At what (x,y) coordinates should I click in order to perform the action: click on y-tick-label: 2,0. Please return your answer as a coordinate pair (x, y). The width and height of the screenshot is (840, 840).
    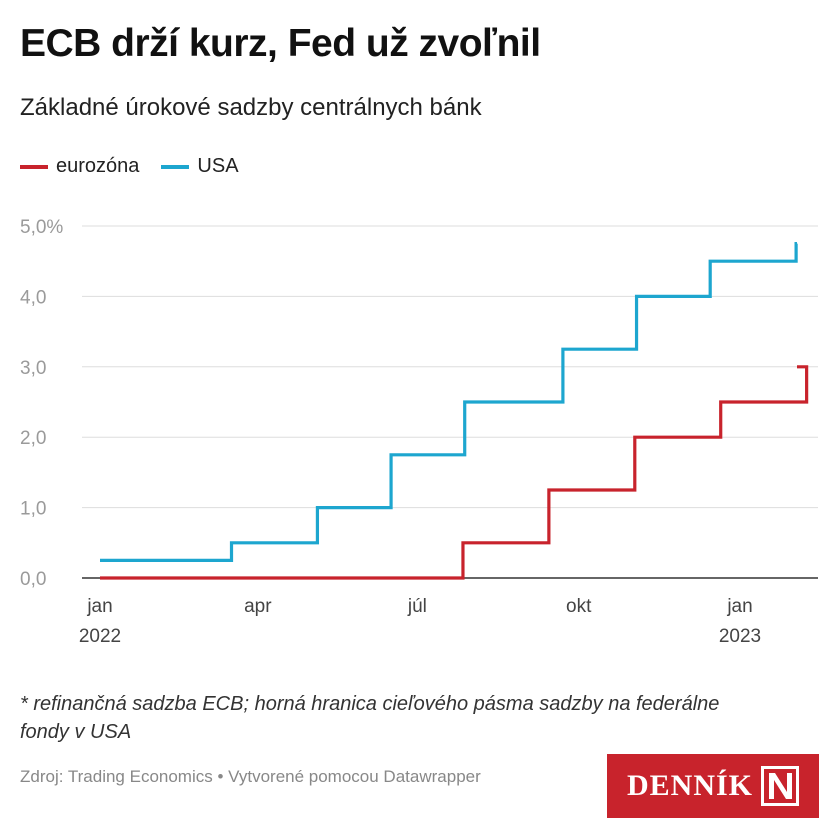
    Looking at the image, I should click on (33, 438).